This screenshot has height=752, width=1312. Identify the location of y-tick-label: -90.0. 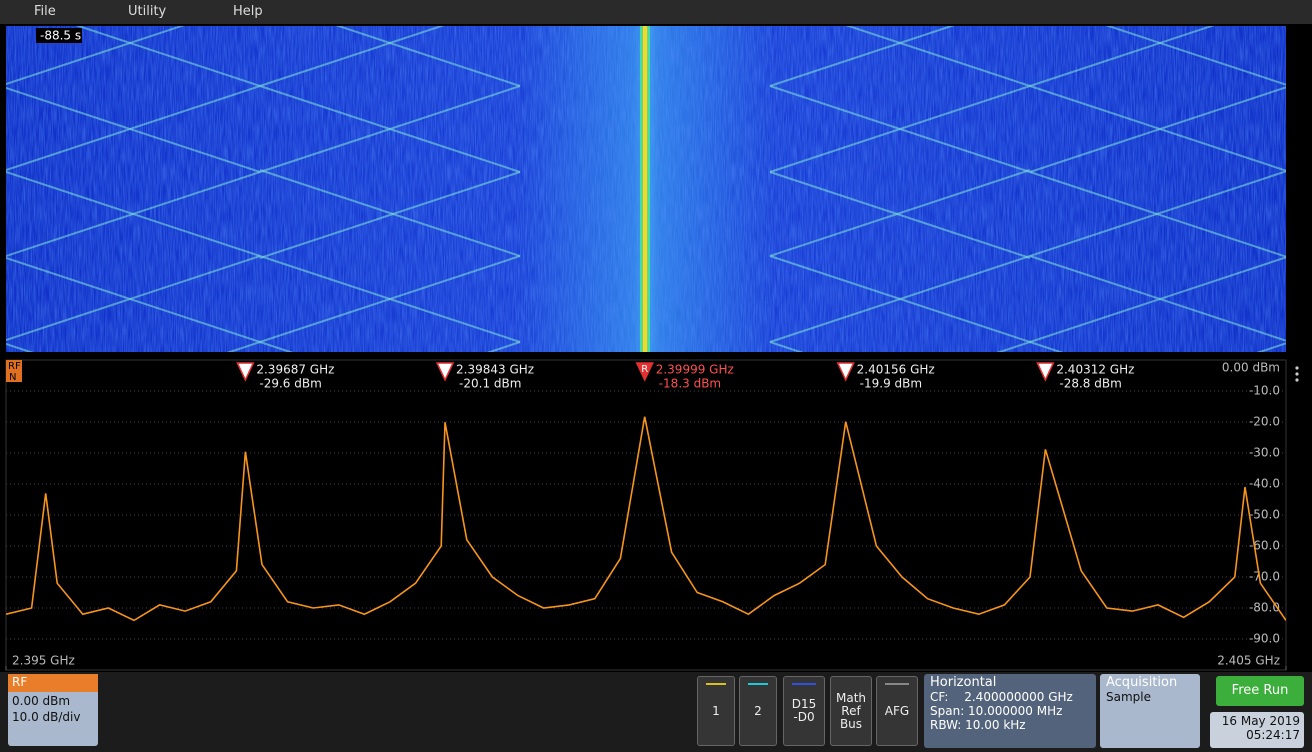
(1264, 639).